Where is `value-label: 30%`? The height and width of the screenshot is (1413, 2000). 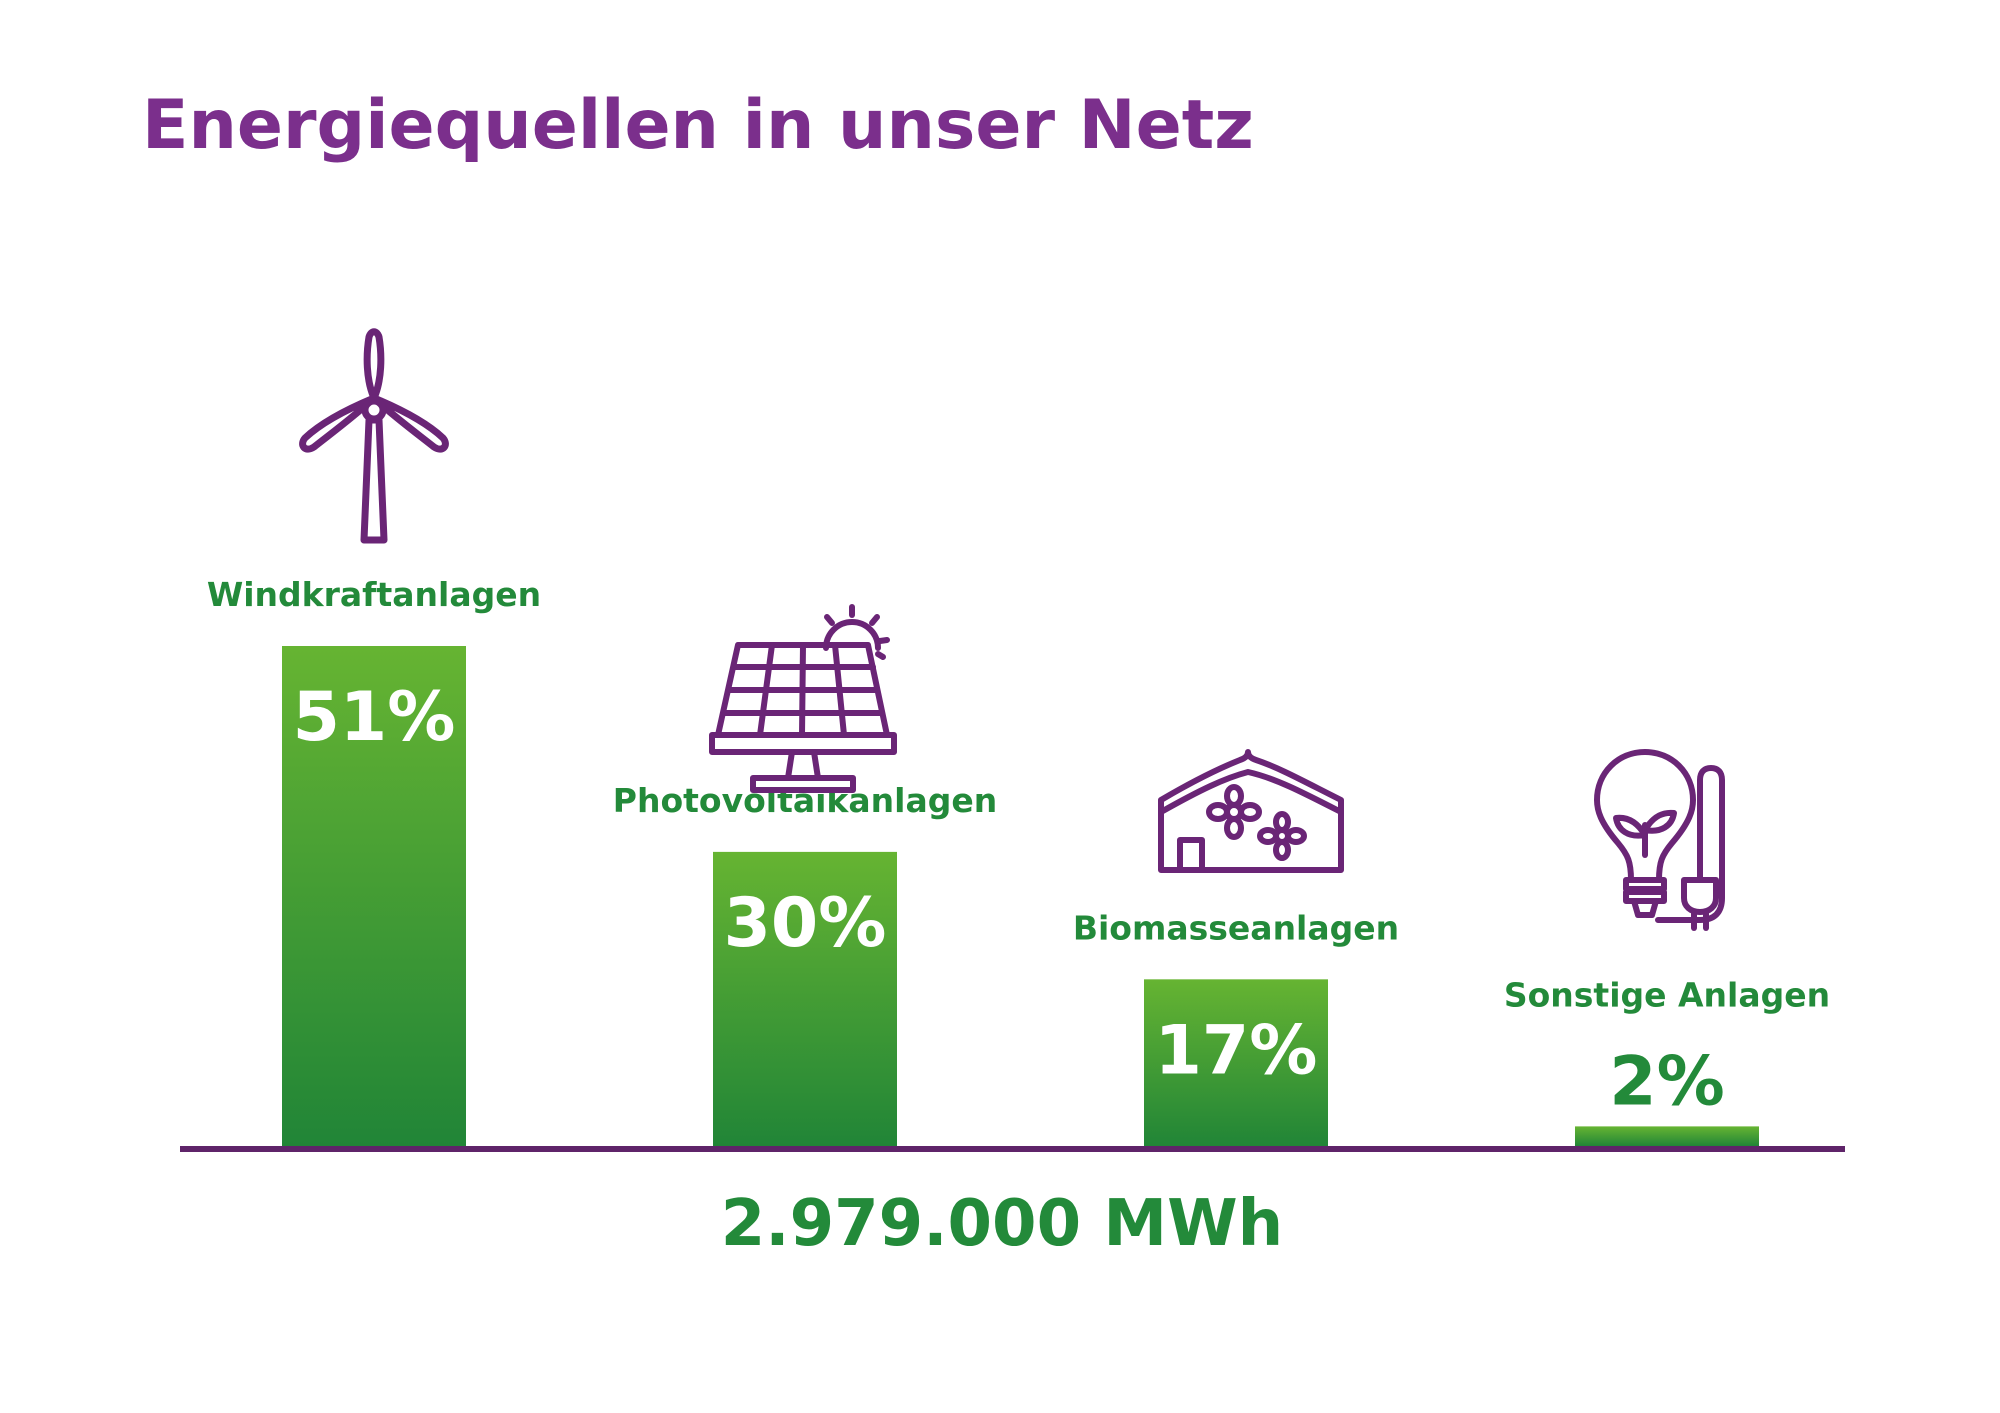 value-label: 30% is located at coordinates (805, 923).